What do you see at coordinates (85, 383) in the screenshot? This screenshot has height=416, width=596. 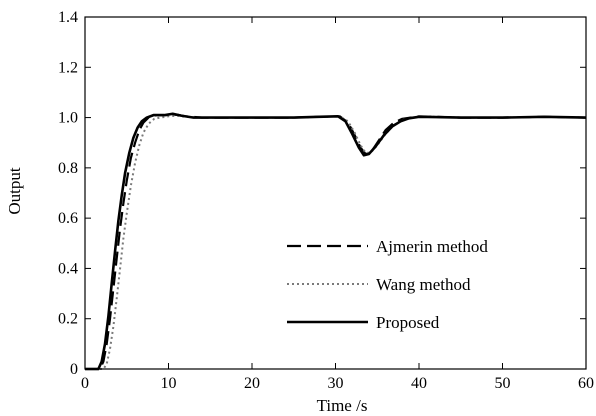 I see `x-tick-label: 0` at bounding box center [85, 383].